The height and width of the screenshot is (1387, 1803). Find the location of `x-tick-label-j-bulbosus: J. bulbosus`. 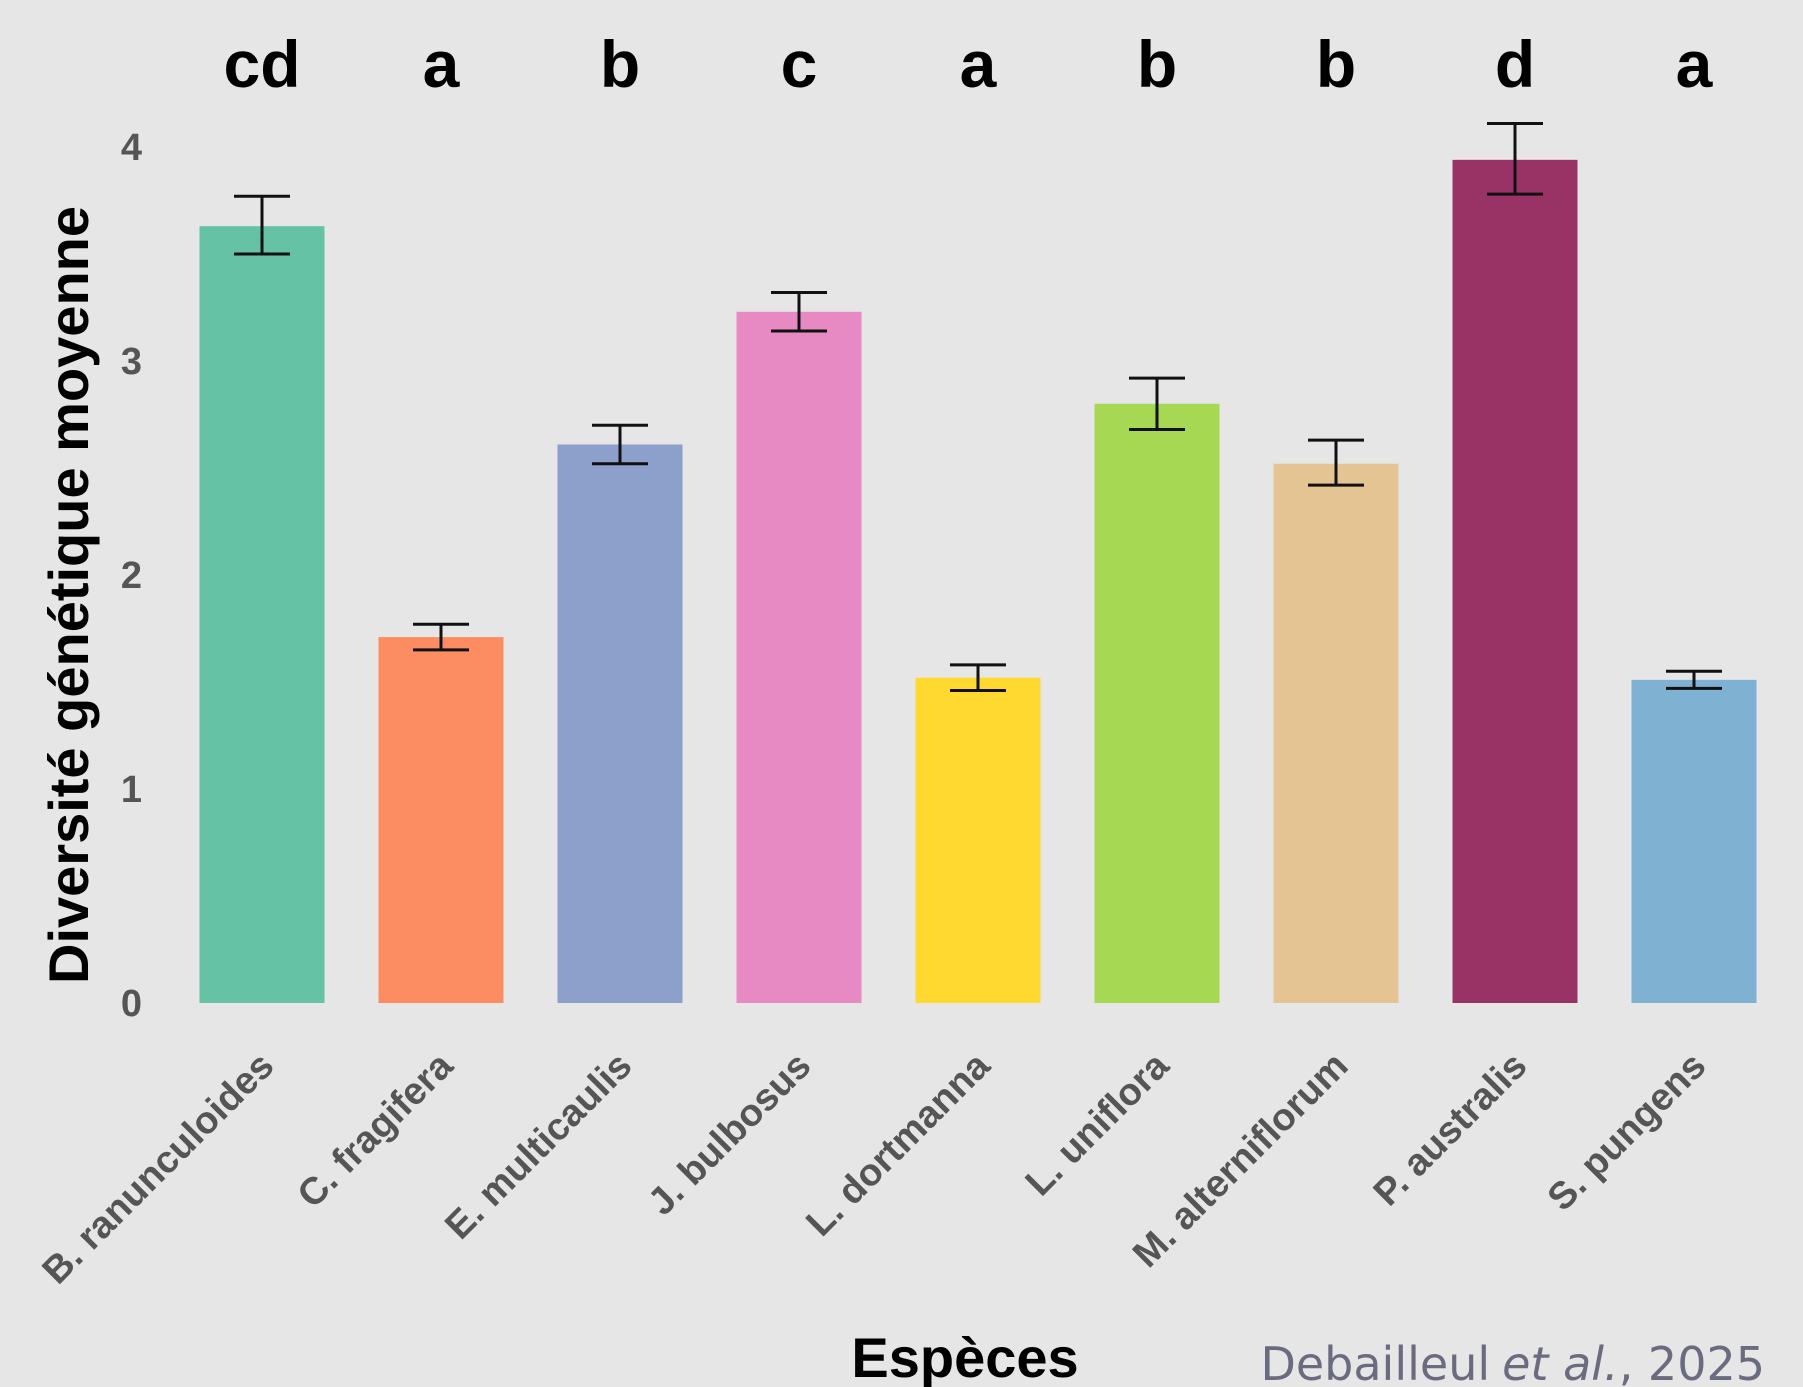

x-tick-label-j-bulbosus: J. bulbosus is located at coordinates (729, 1134).